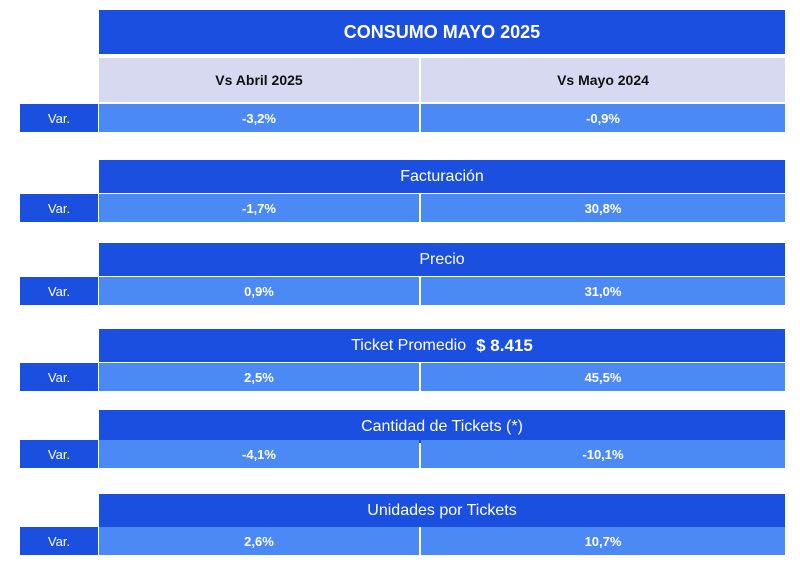  I want to click on section-title: Precio, so click(442, 259).